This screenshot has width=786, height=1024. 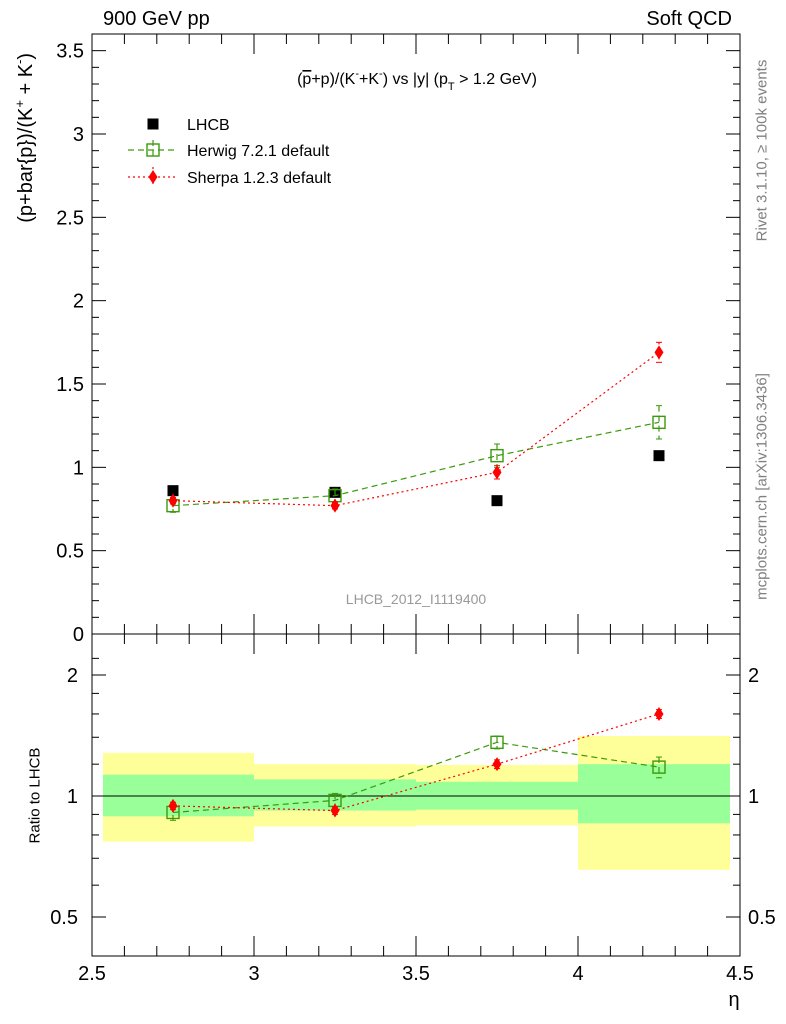 I want to click on ratio-ytick-label-left-2: 2, so click(x=72, y=676).